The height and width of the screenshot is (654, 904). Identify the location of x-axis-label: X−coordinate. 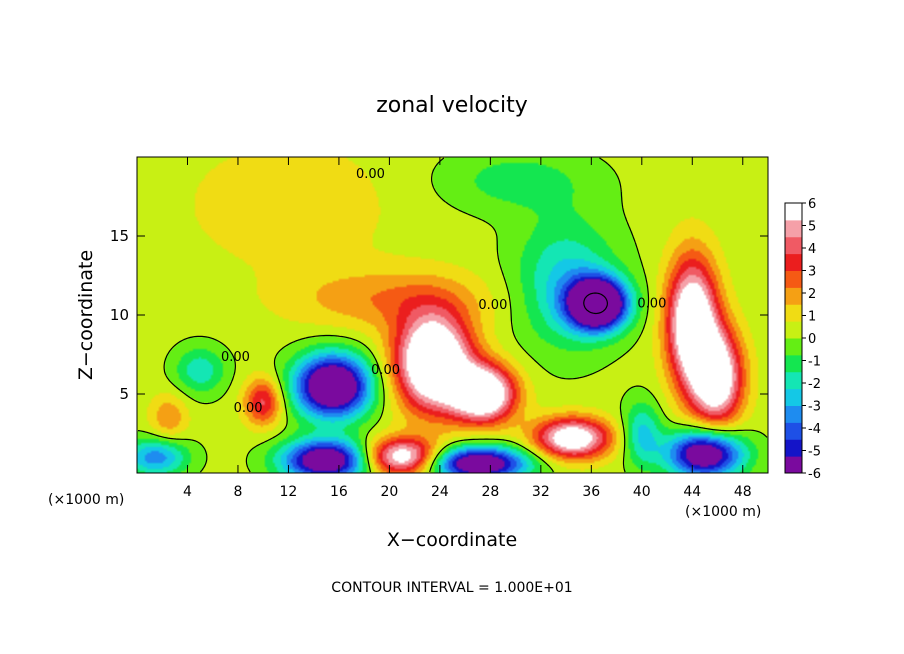
(452, 540).